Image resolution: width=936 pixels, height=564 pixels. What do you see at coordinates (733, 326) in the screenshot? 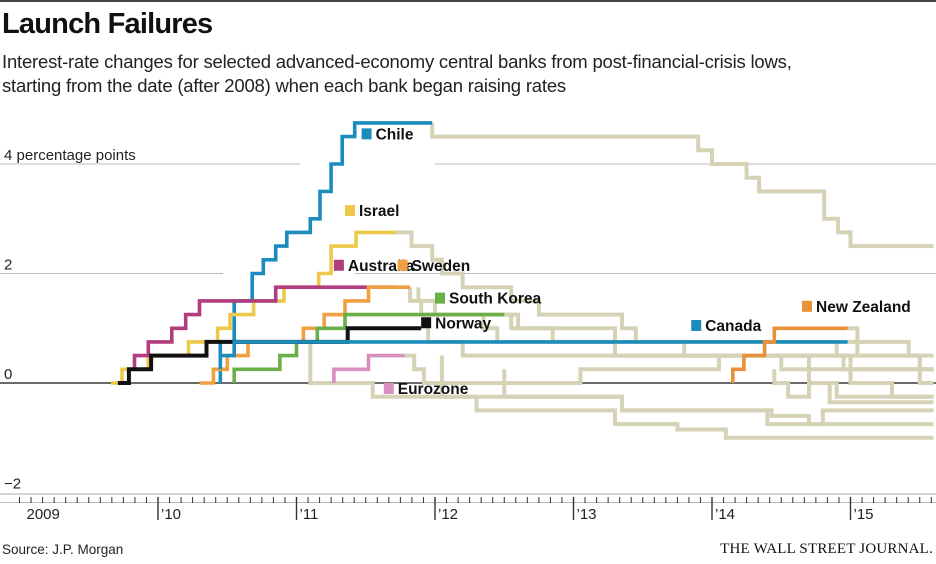
I see `series-label-canada: Canada` at bounding box center [733, 326].